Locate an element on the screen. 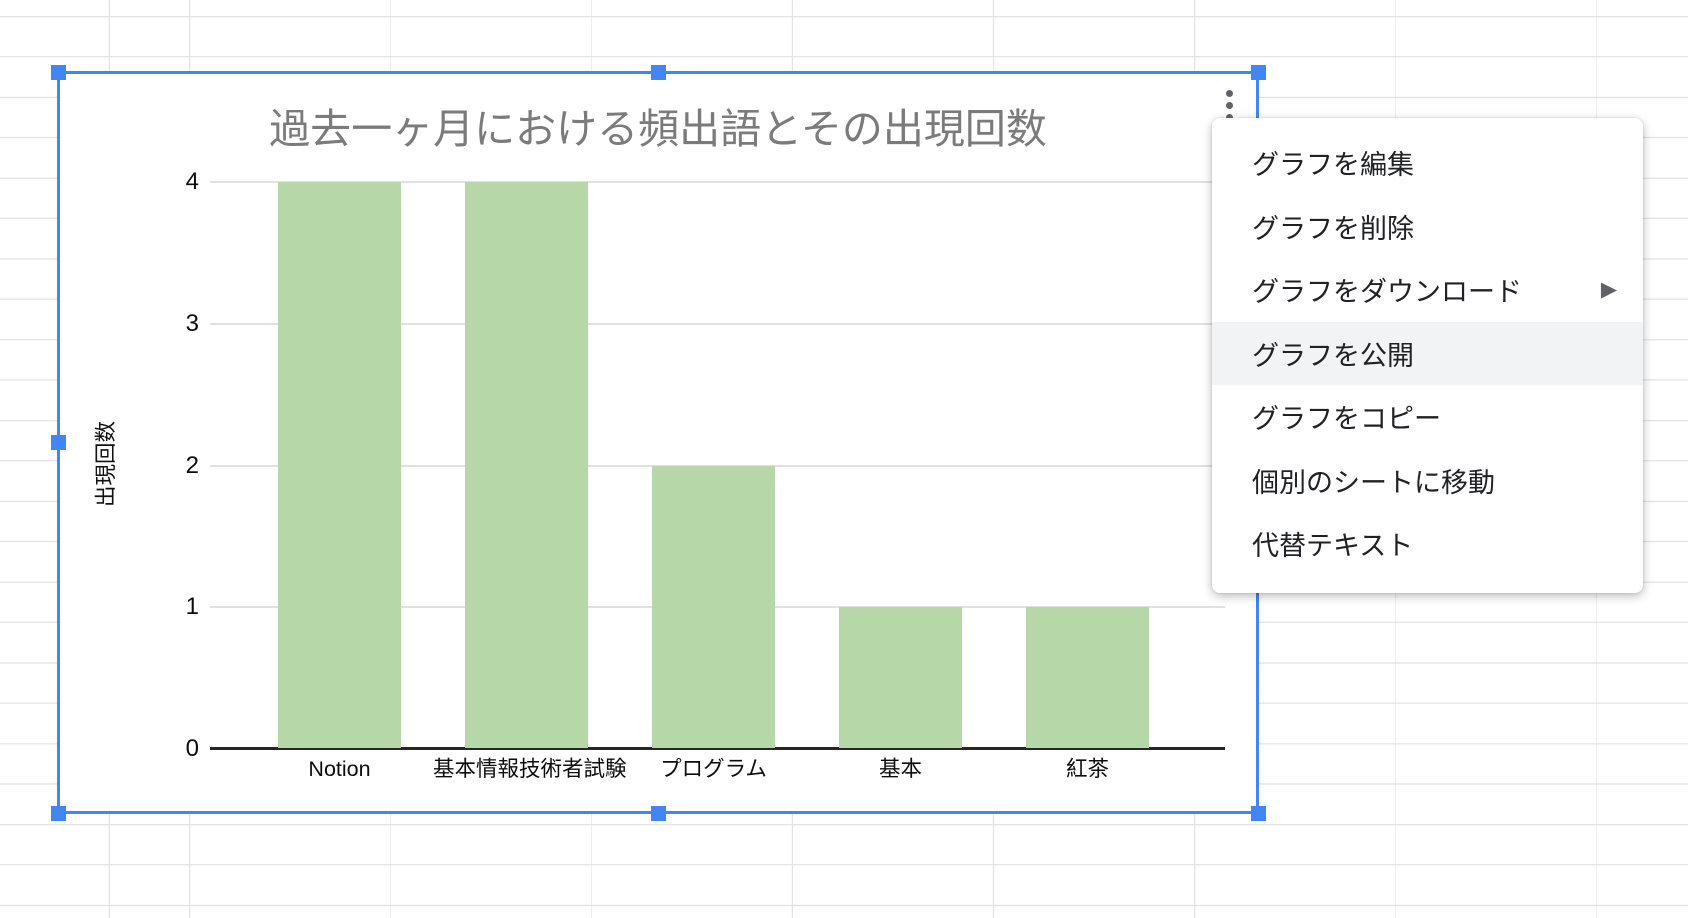 The width and height of the screenshot is (1688, 918). y-tick-label: 1 is located at coordinates (192, 607).